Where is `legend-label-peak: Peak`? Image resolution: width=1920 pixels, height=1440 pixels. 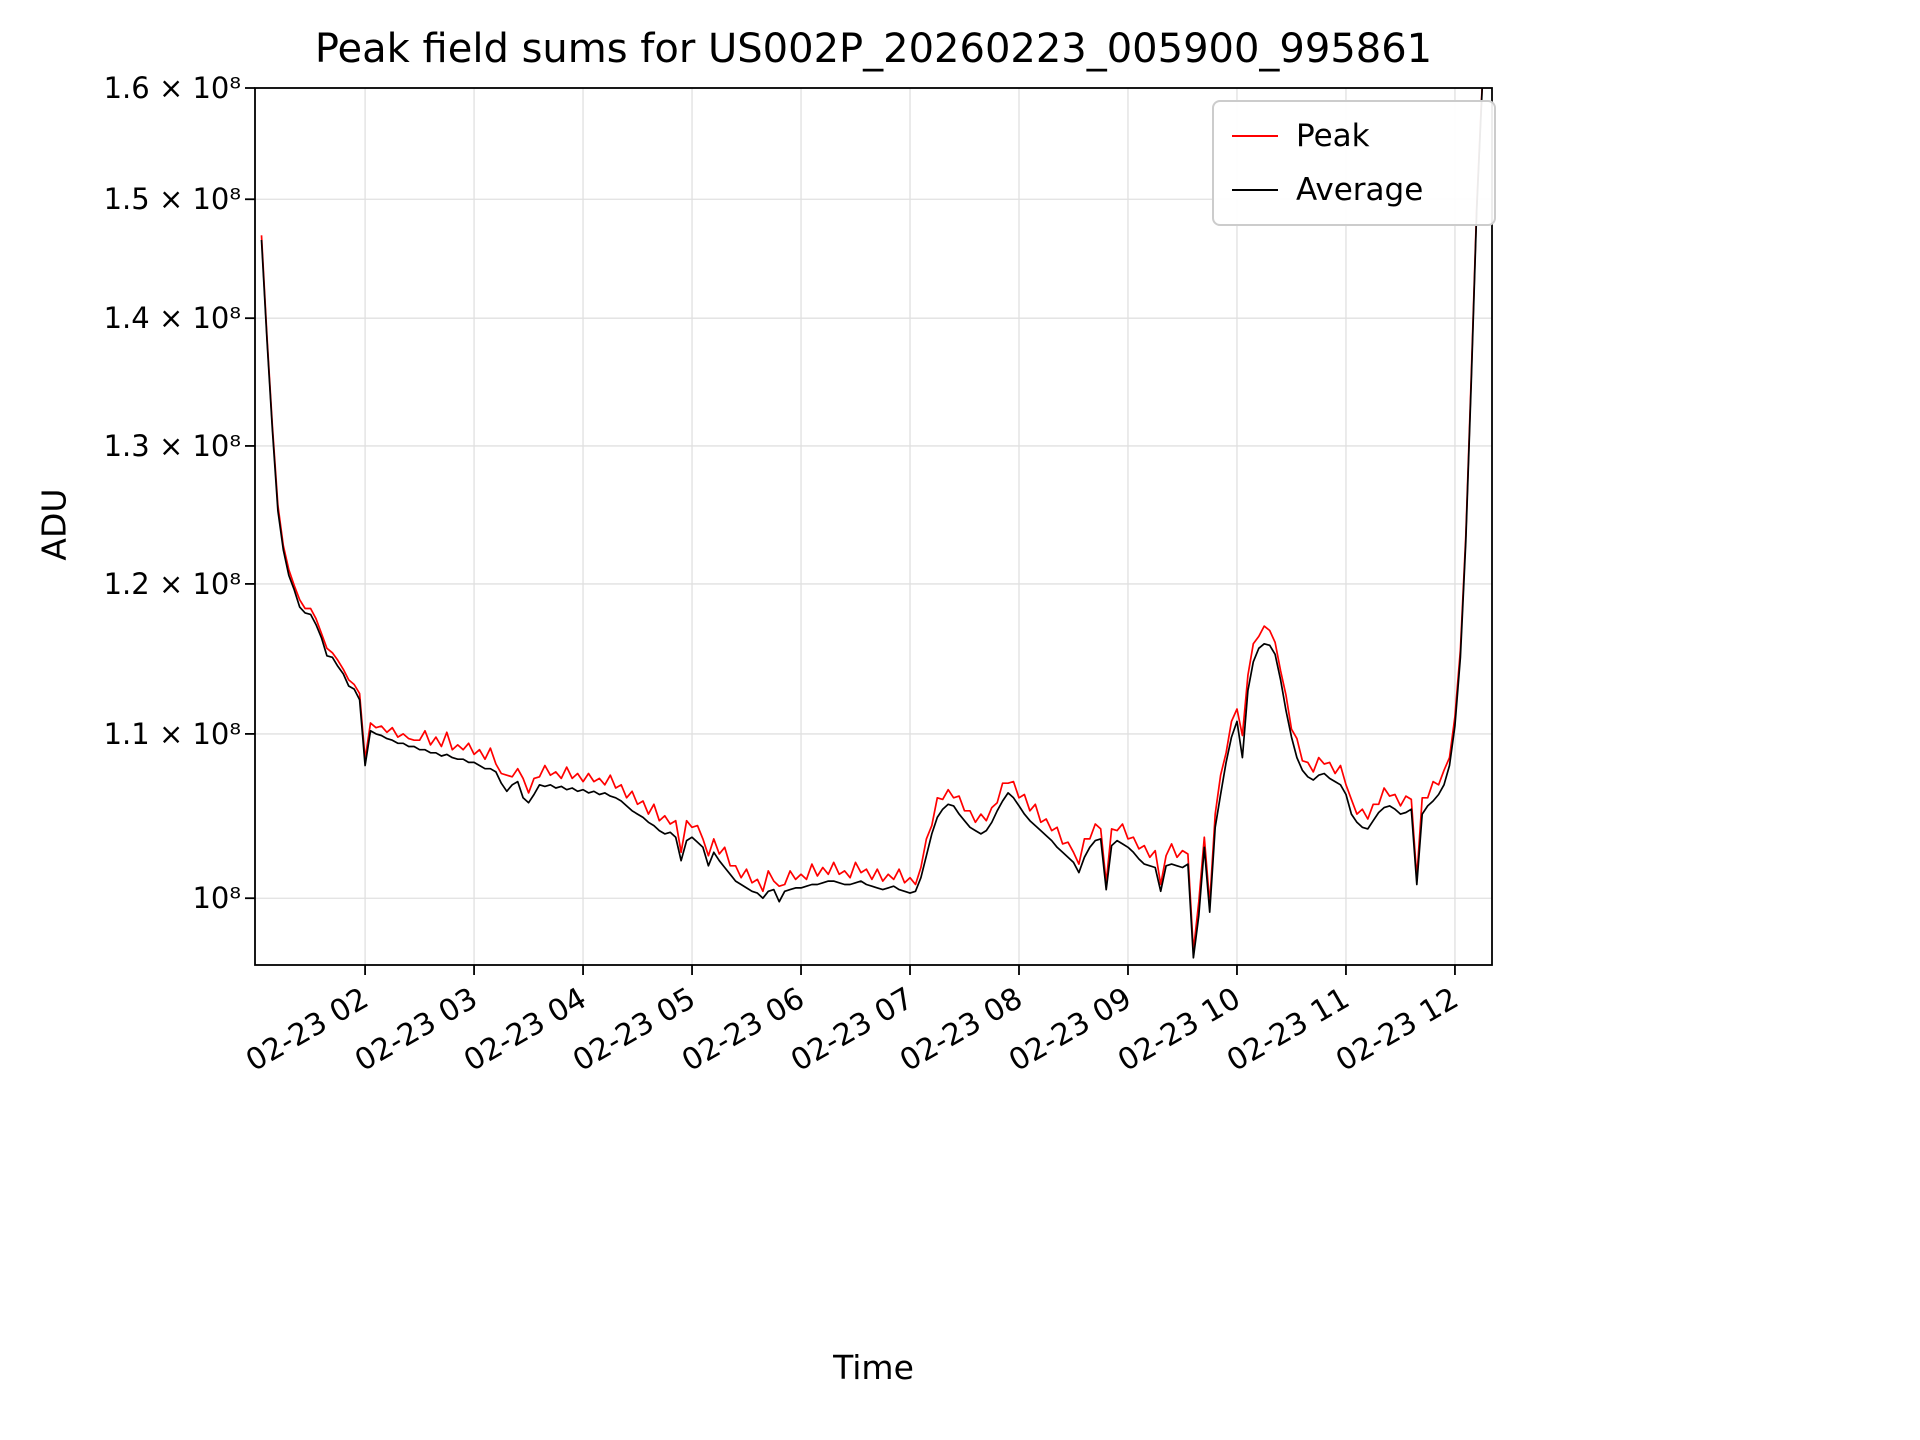 legend-label-peak: Peak is located at coordinates (1333, 136).